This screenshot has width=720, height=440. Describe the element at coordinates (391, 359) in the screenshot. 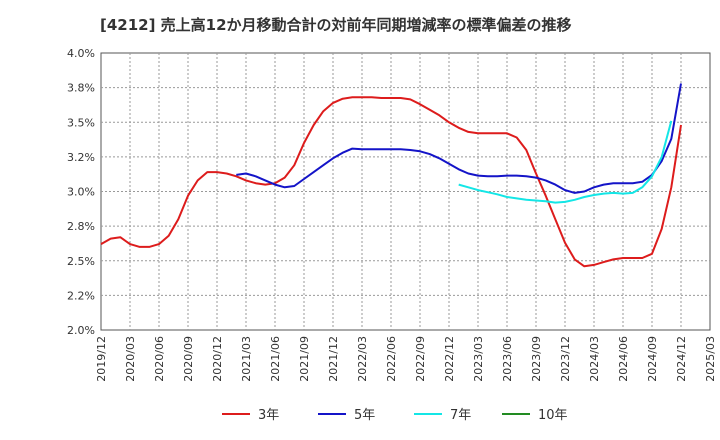

I see `x-tick-label: 2022/06` at that location.